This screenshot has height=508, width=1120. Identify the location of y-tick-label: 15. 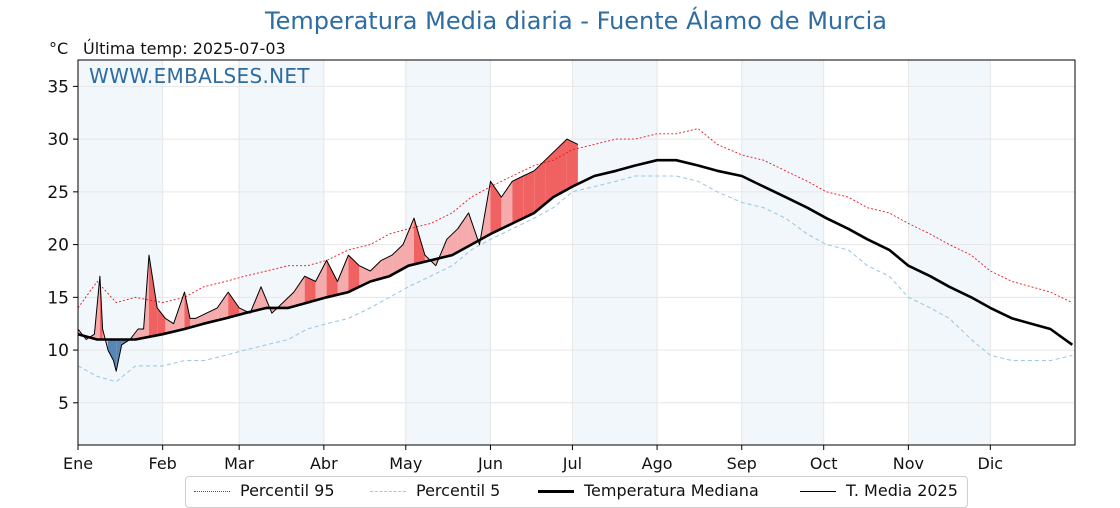
(58, 298).